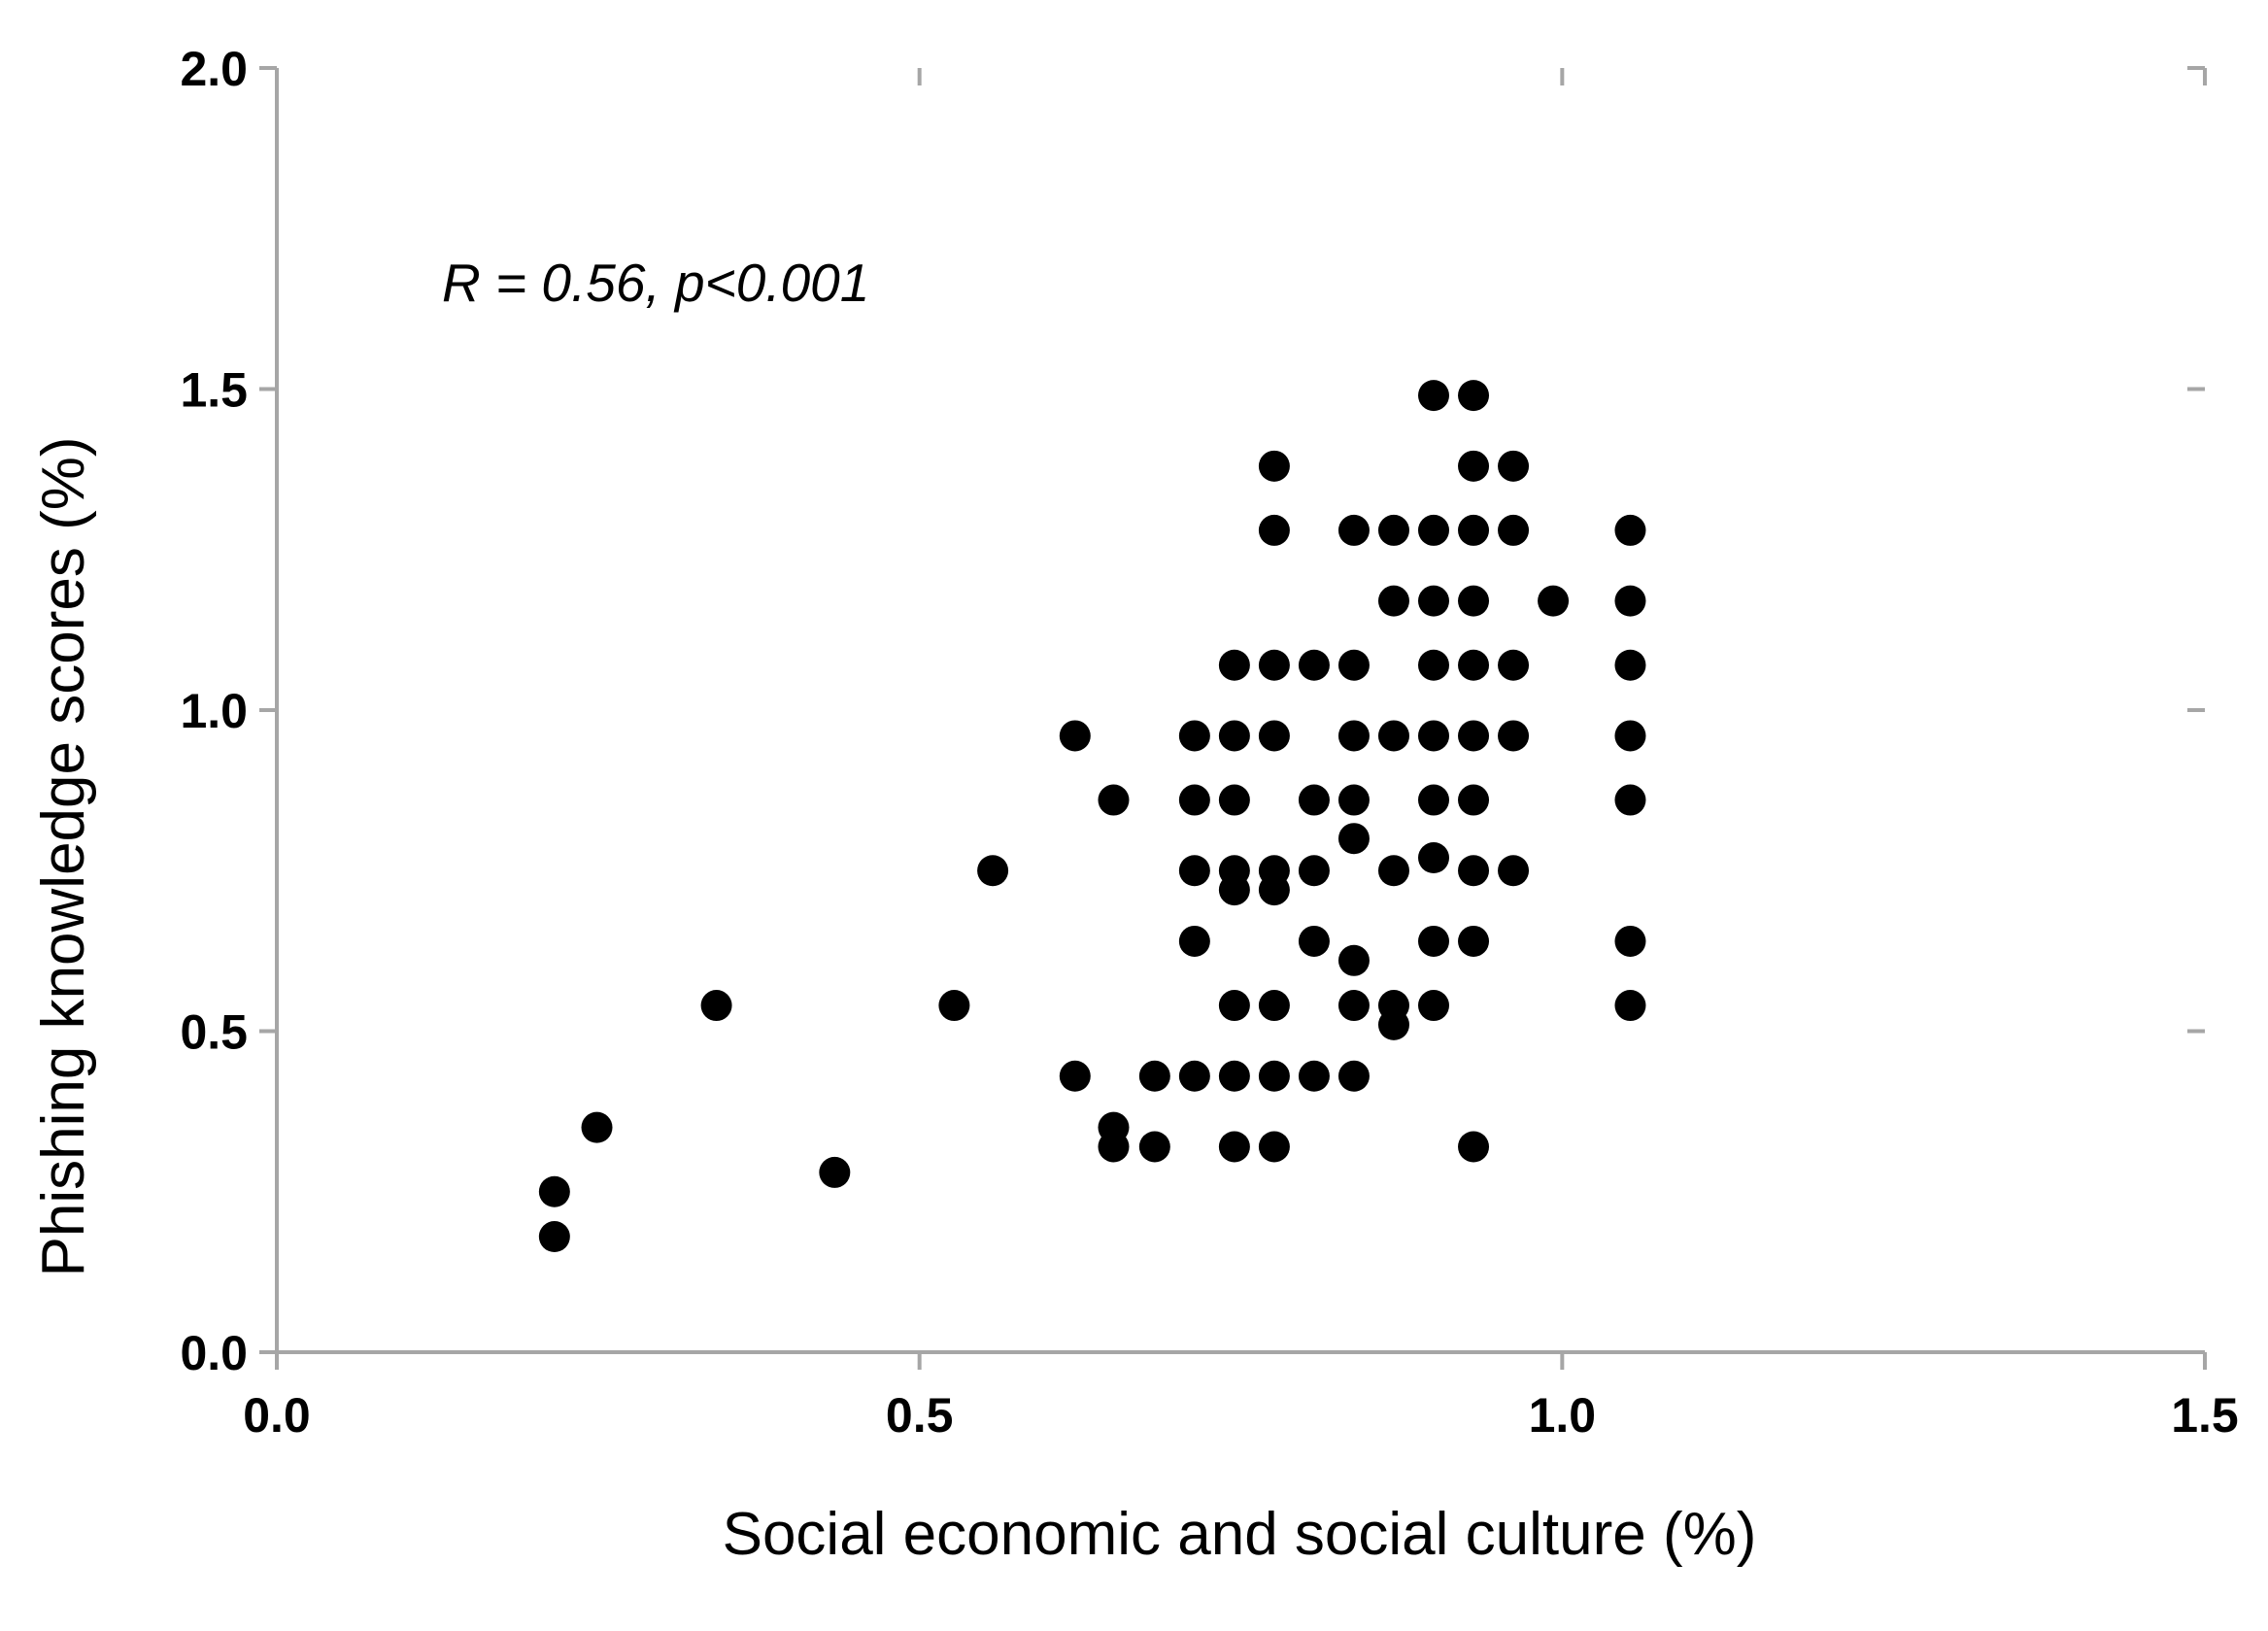 Image resolution: width=2268 pixels, height=1631 pixels. What do you see at coordinates (214, 390) in the screenshot?
I see `y-tick-label: 1.5` at bounding box center [214, 390].